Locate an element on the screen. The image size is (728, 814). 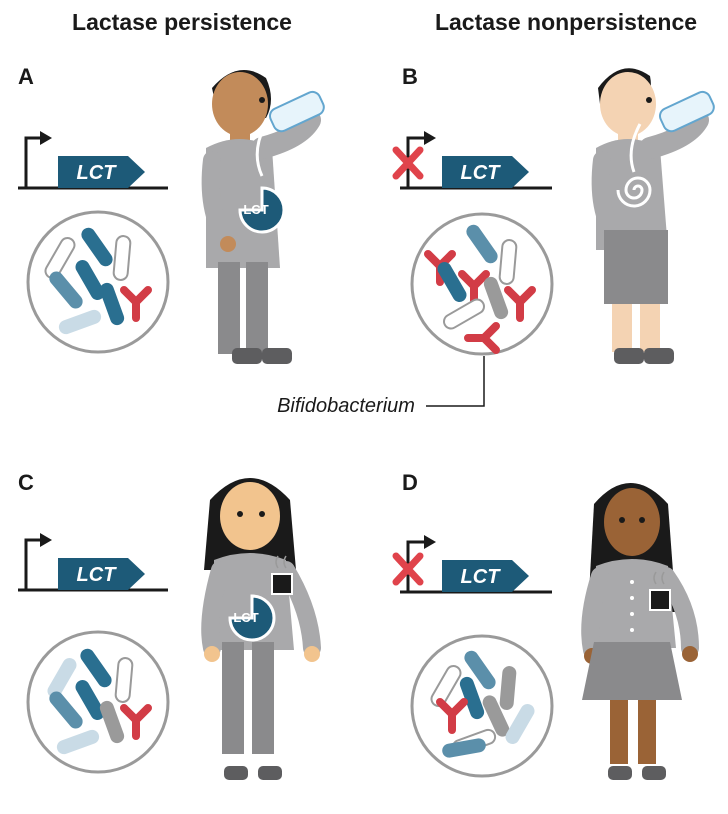
header-lactase-persistence: Lactase persistence is located at coordinates (182, 22).